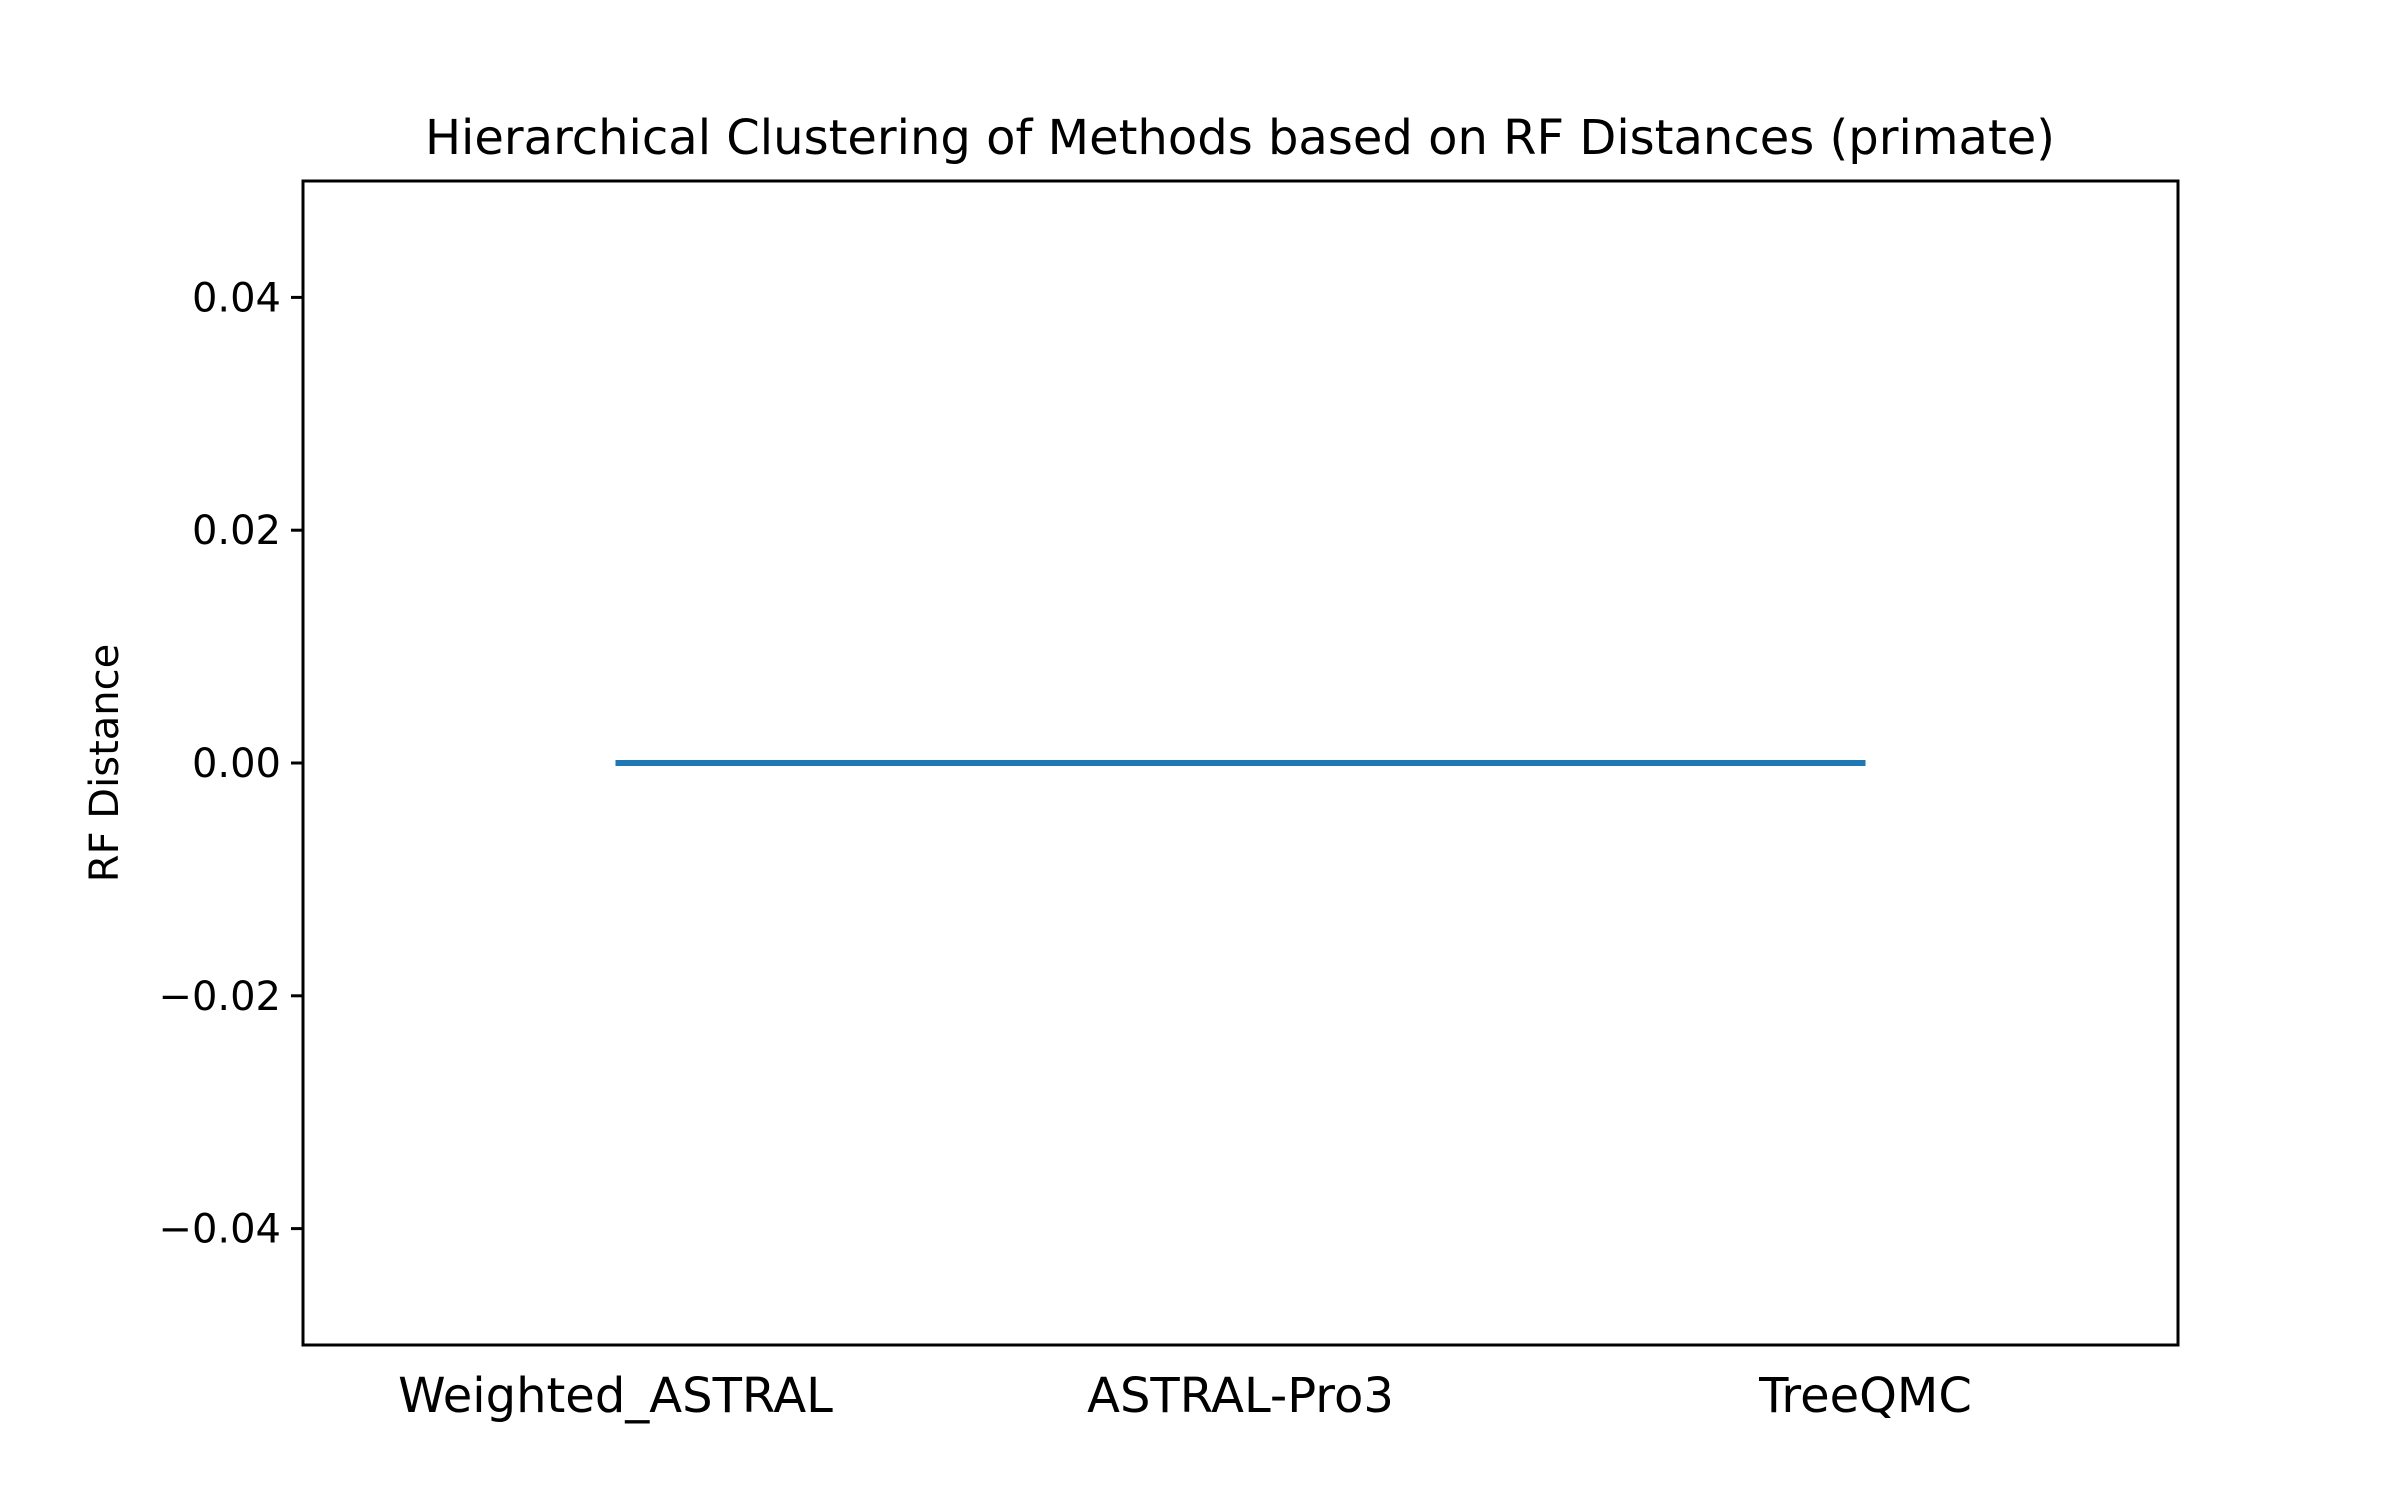  Describe the element at coordinates (219, 1230) in the screenshot. I see `y-tick-label: −0.04` at that location.